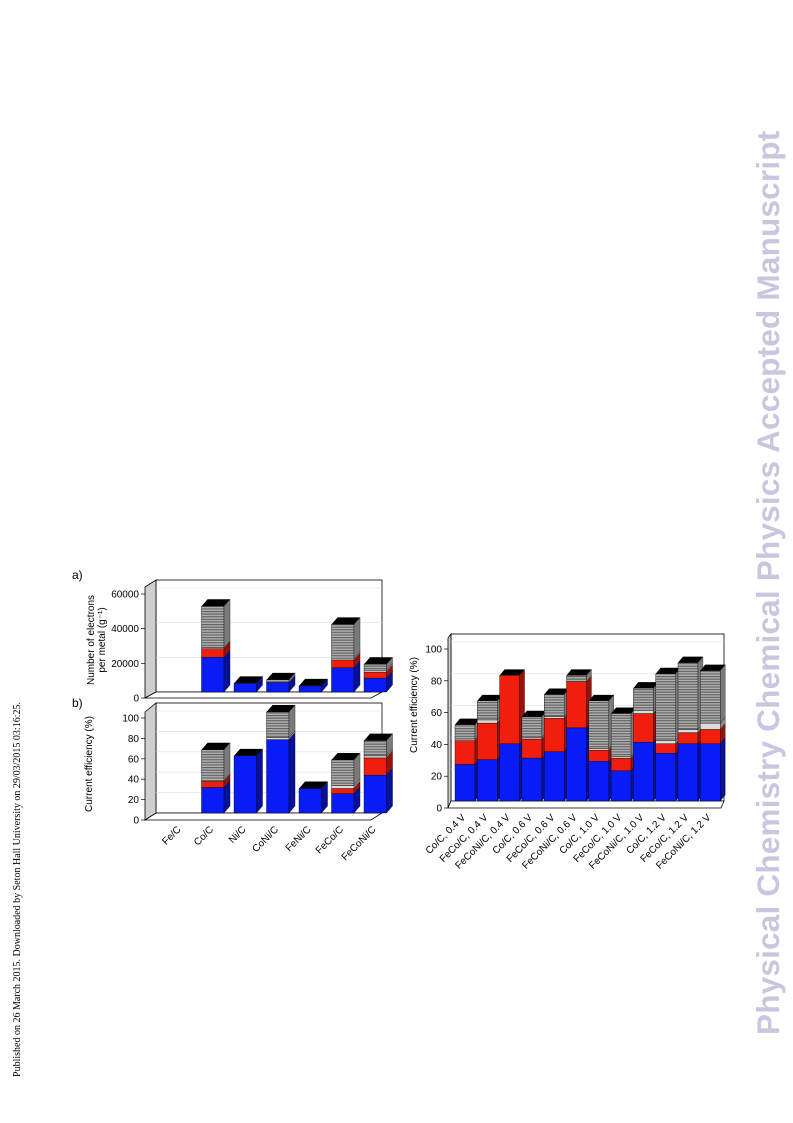  I want to click on x-tick-label: Ni/C, so click(238, 835).